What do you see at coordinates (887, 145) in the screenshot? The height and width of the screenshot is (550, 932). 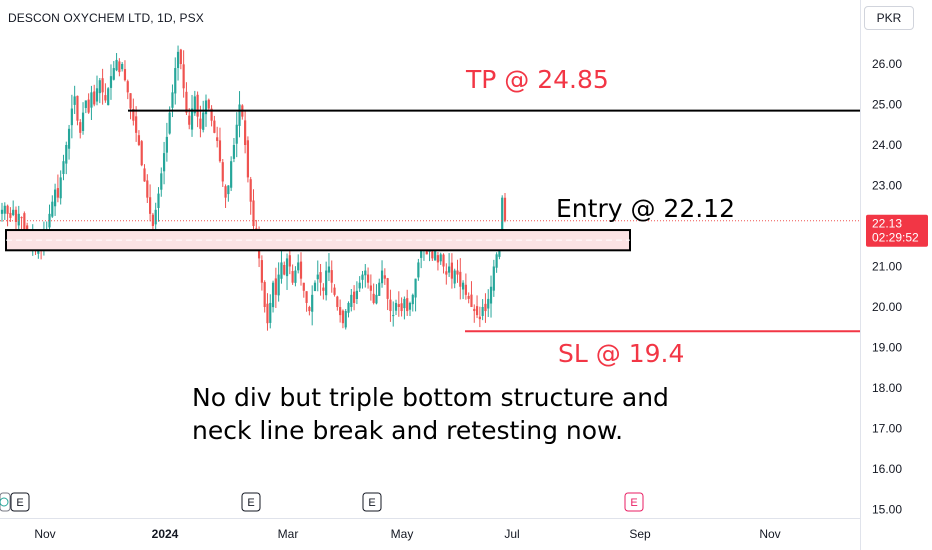 I see `price-tick-label: 24.00` at bounding box center [887, 145].